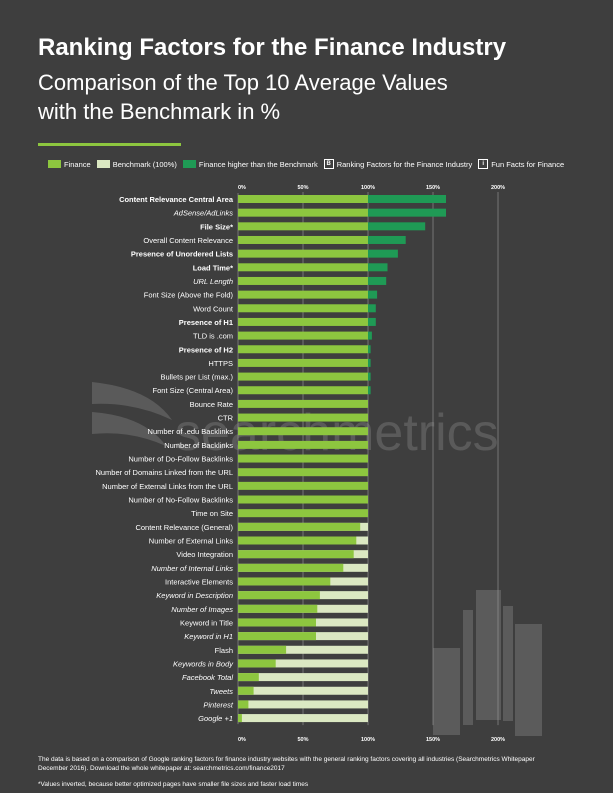 The height and width of the screenshot is (793, 613). What do you see at coordinates (368, 188) in the screenshot?
I see `x-tick-label: 100%` at bounding box center [368, 188].